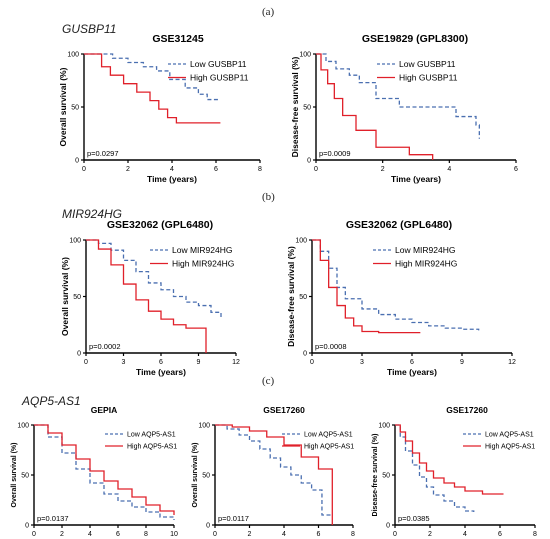  I want to click on x-tick-label: 10, so click(174, 534).